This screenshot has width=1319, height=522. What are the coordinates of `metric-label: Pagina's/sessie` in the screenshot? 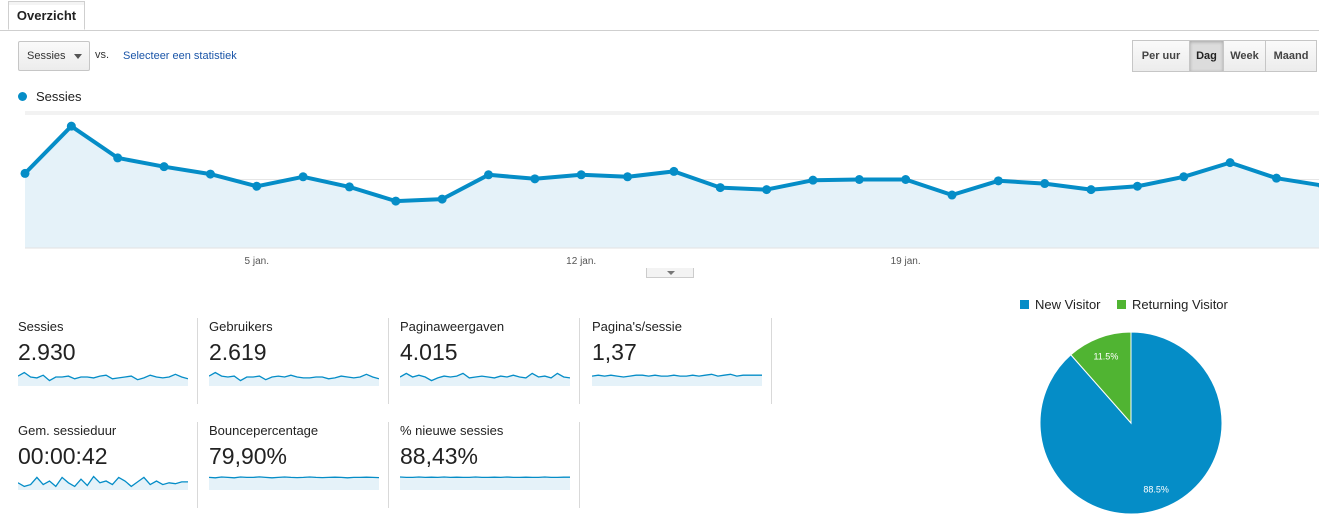 It's located at (637, 326).